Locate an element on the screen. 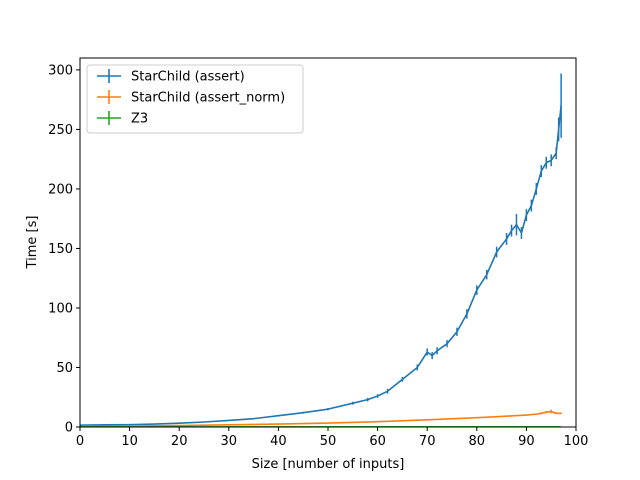  y-tick-label: 150 is located at coordinates (60, 249).